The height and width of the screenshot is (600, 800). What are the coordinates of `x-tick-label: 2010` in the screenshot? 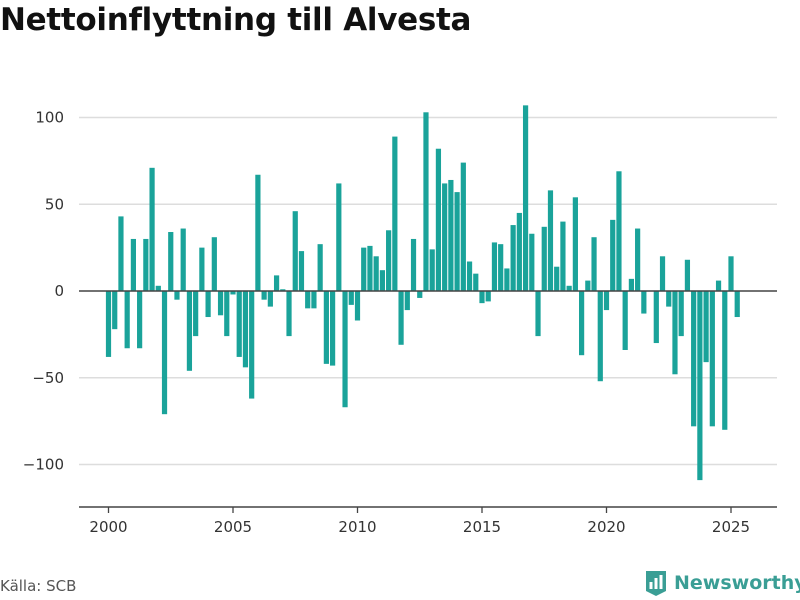 It's located at (357, 527).